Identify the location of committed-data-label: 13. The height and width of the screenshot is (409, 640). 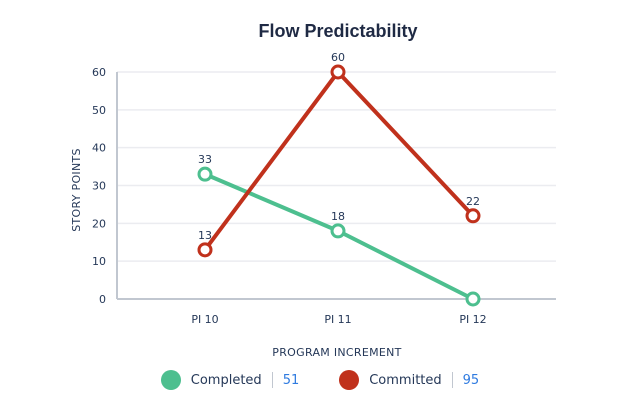
(205, 235).